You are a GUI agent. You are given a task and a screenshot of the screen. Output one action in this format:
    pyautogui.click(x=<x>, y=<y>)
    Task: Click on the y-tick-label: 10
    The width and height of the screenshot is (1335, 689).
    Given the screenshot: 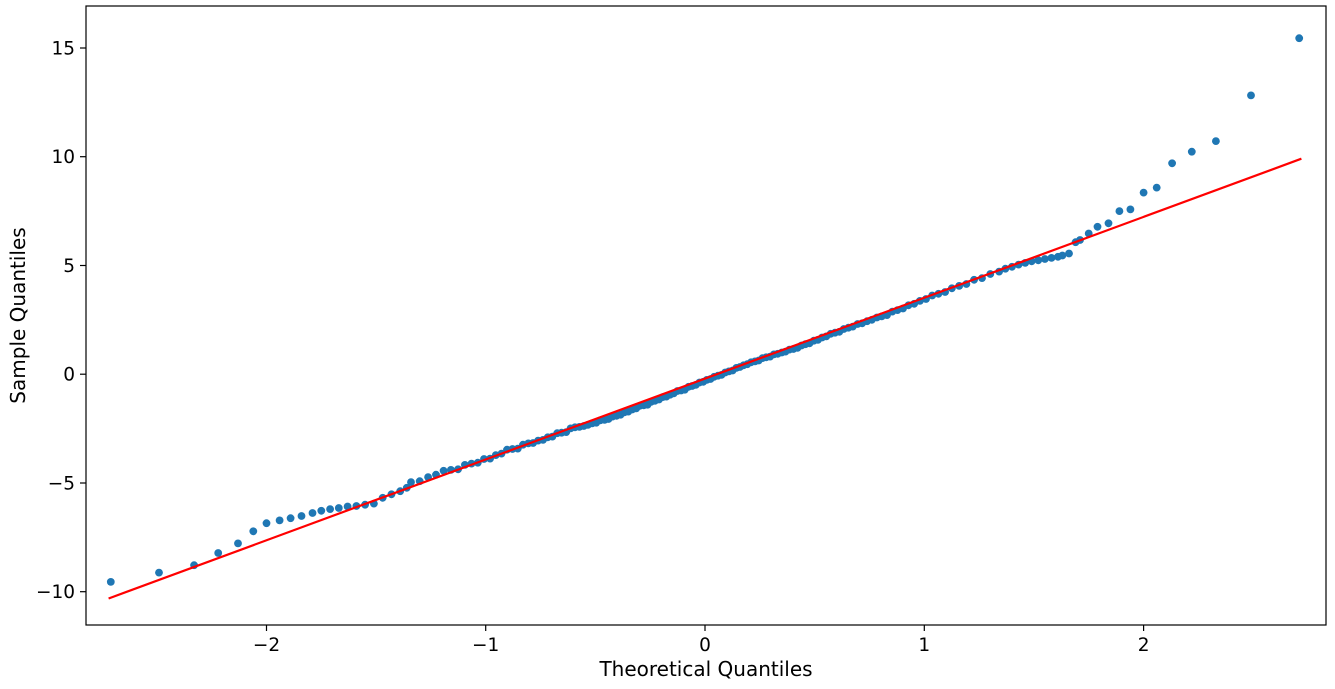 What is the action you would take?
    pyautogui.click(x=63, y=157)
    